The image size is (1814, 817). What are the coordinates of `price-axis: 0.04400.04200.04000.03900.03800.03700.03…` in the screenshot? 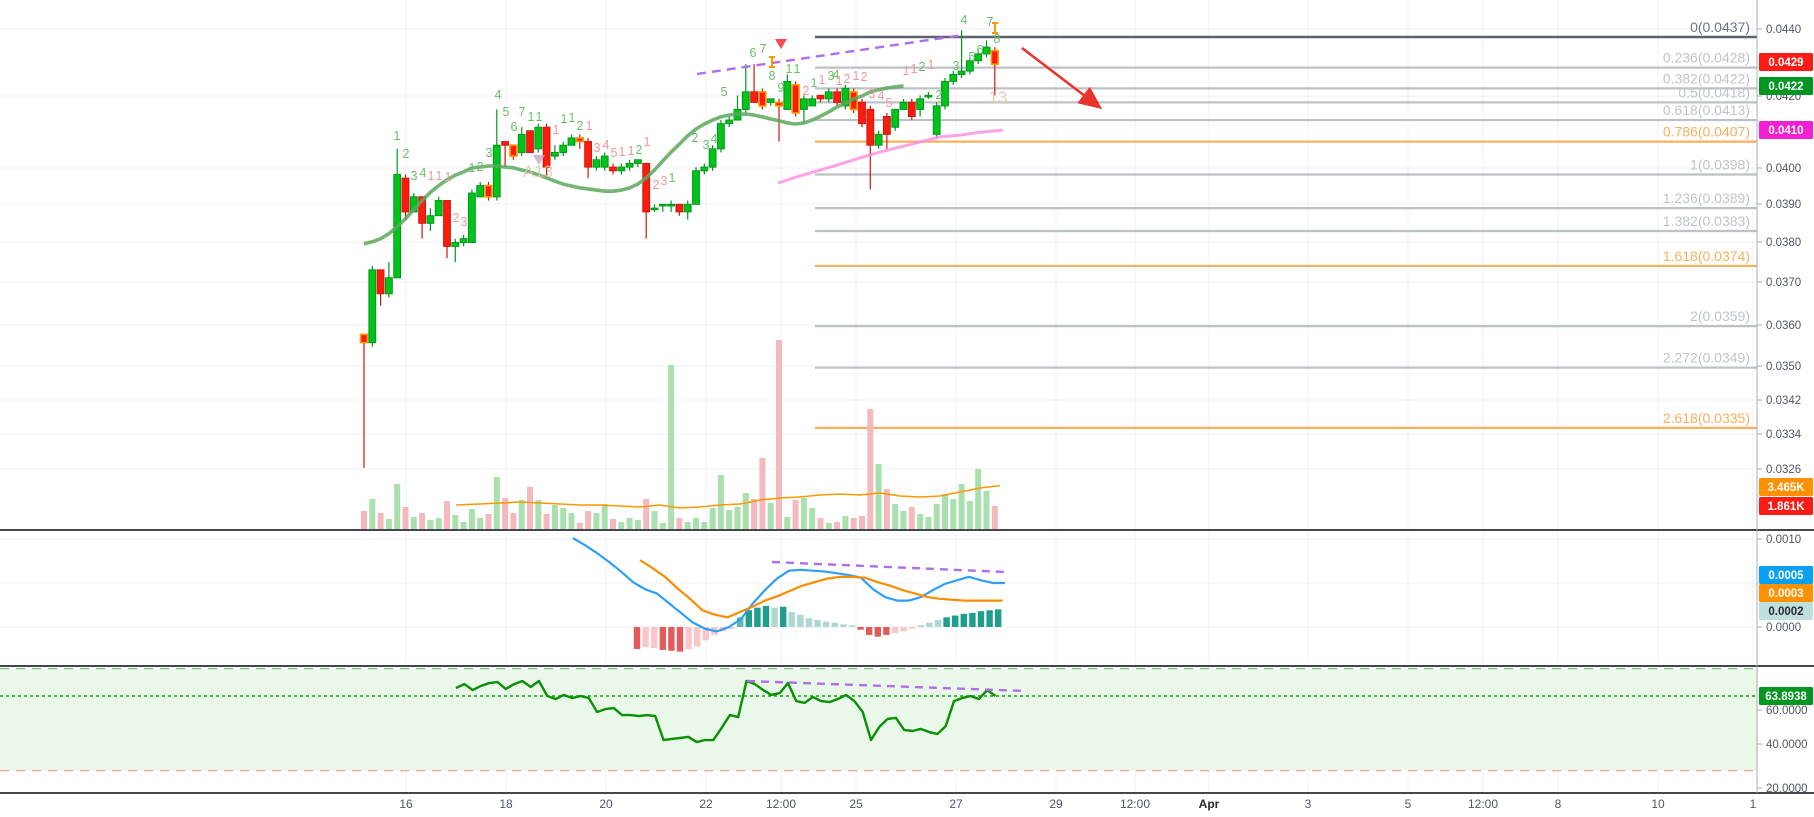 It's located at (1782, 397).